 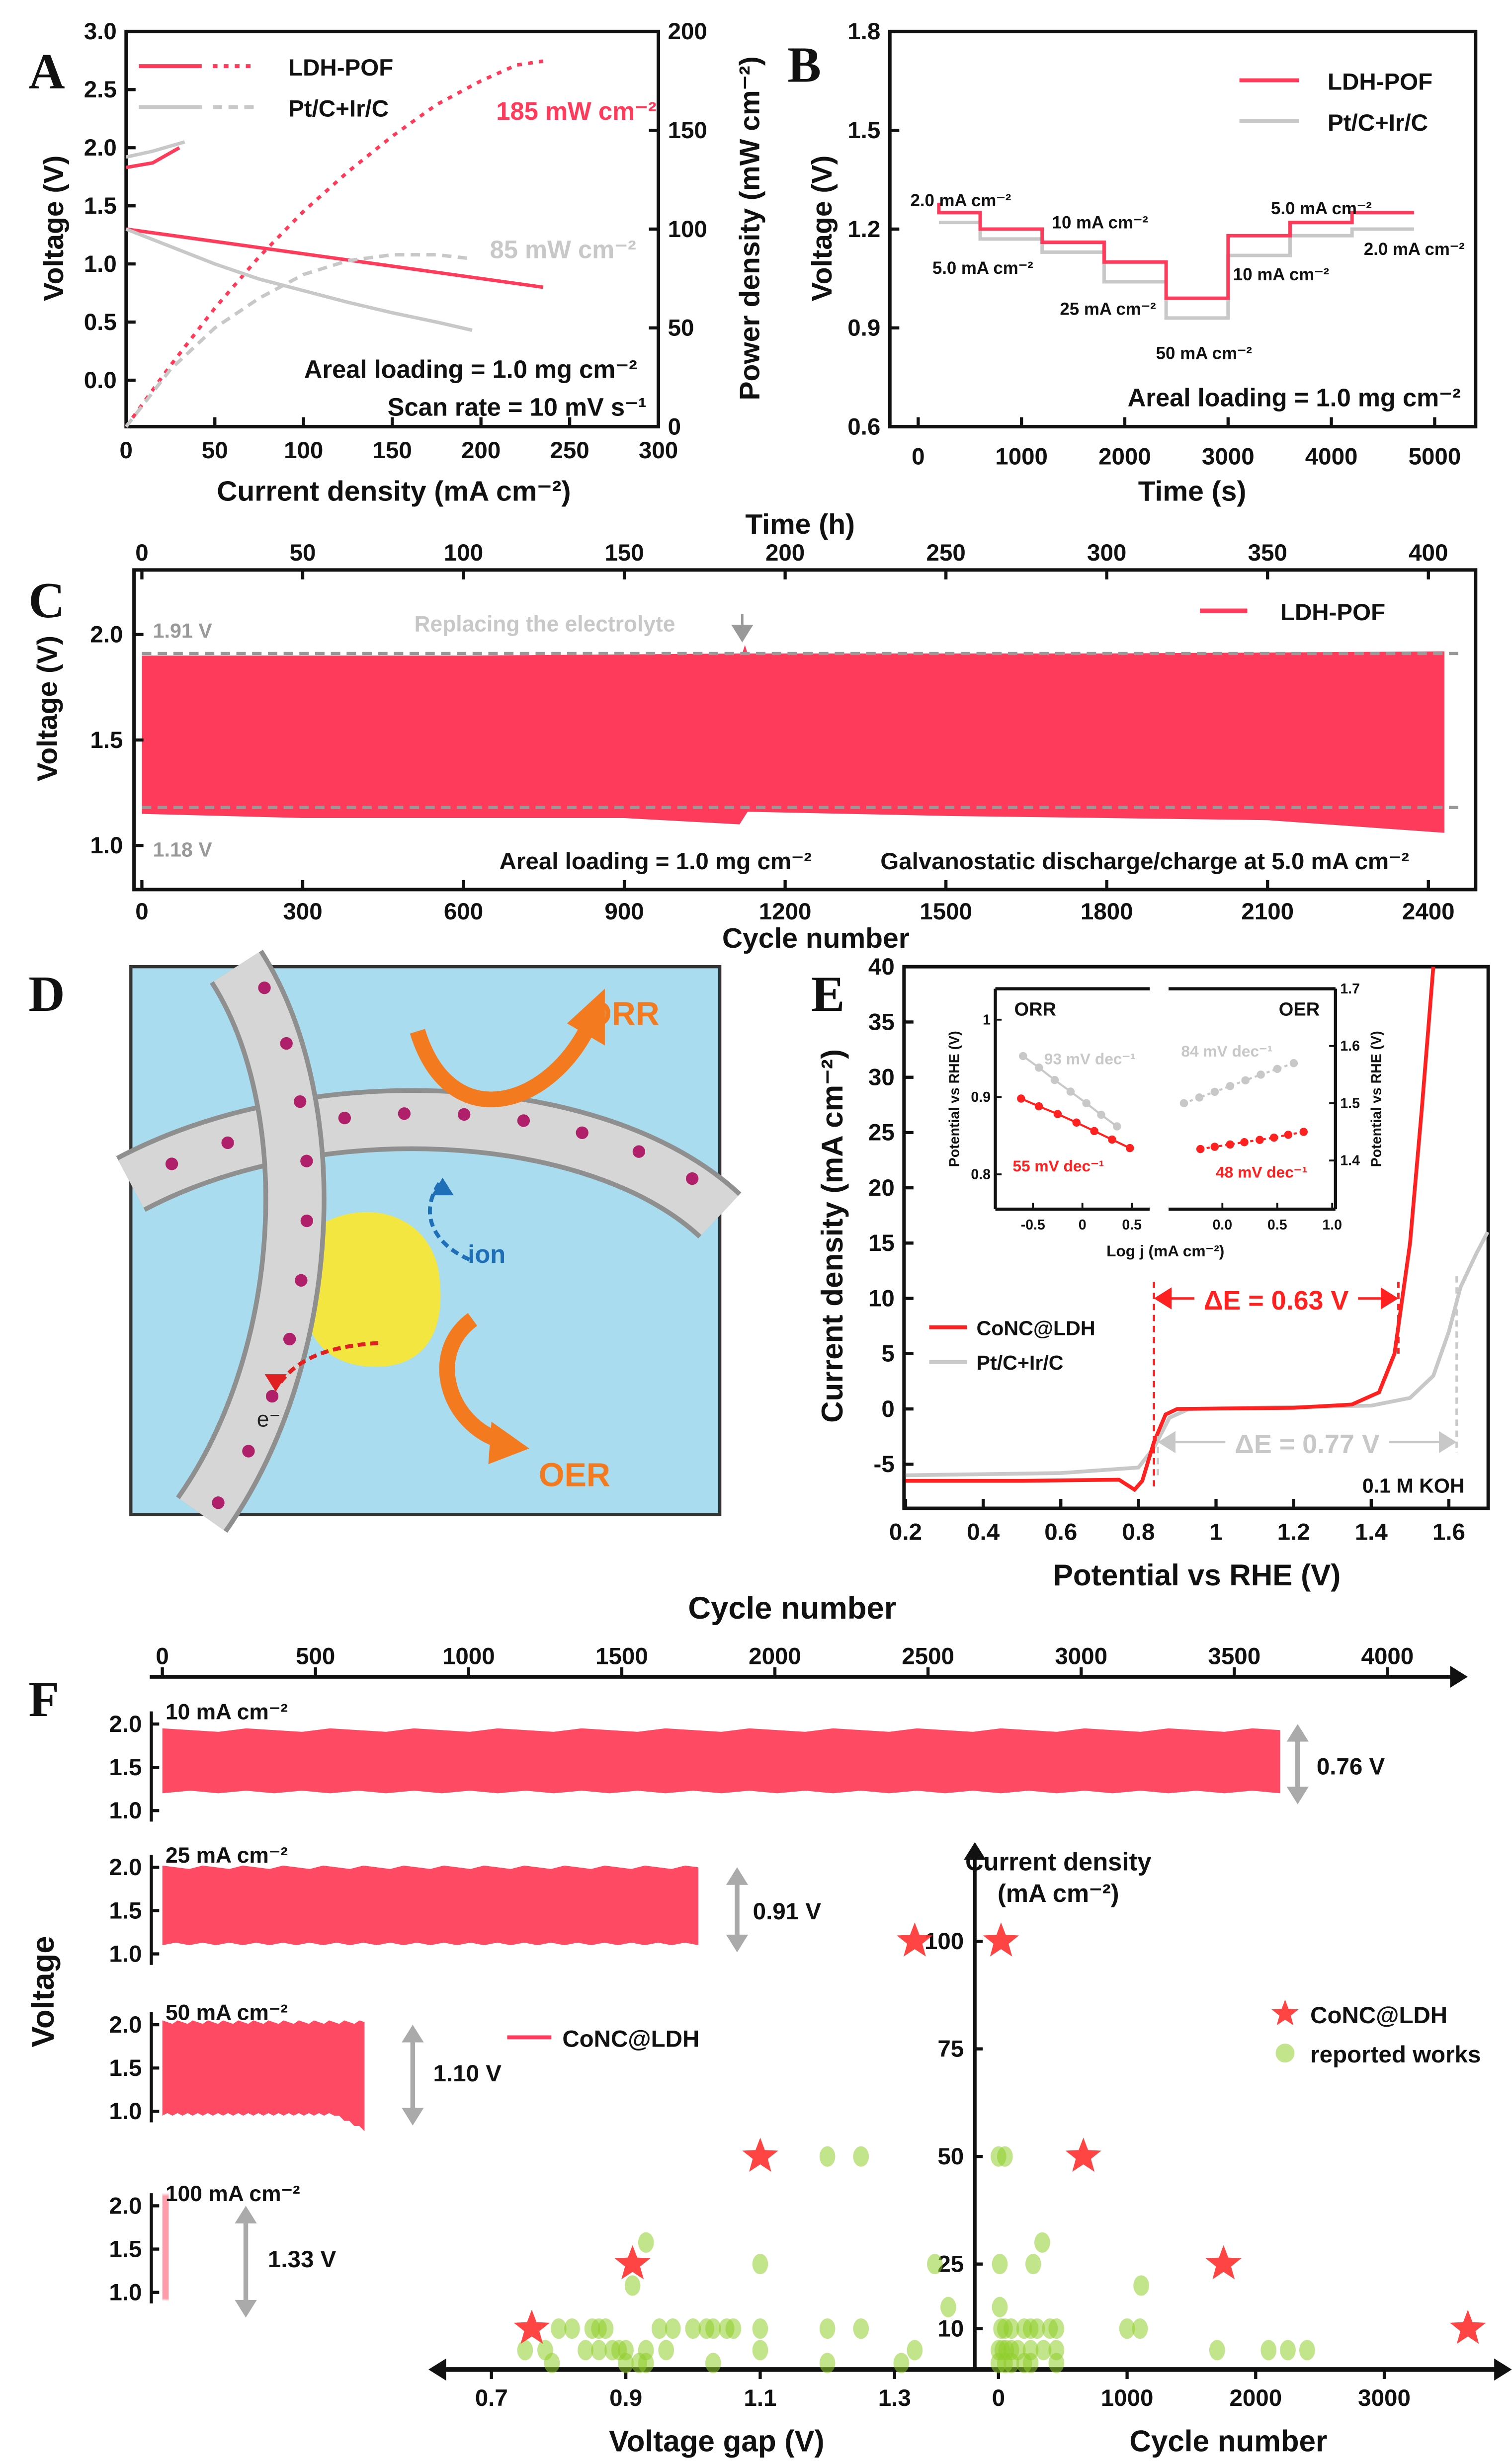 I want to click on y2-tick-label: 150, so click(x=687, y=131).